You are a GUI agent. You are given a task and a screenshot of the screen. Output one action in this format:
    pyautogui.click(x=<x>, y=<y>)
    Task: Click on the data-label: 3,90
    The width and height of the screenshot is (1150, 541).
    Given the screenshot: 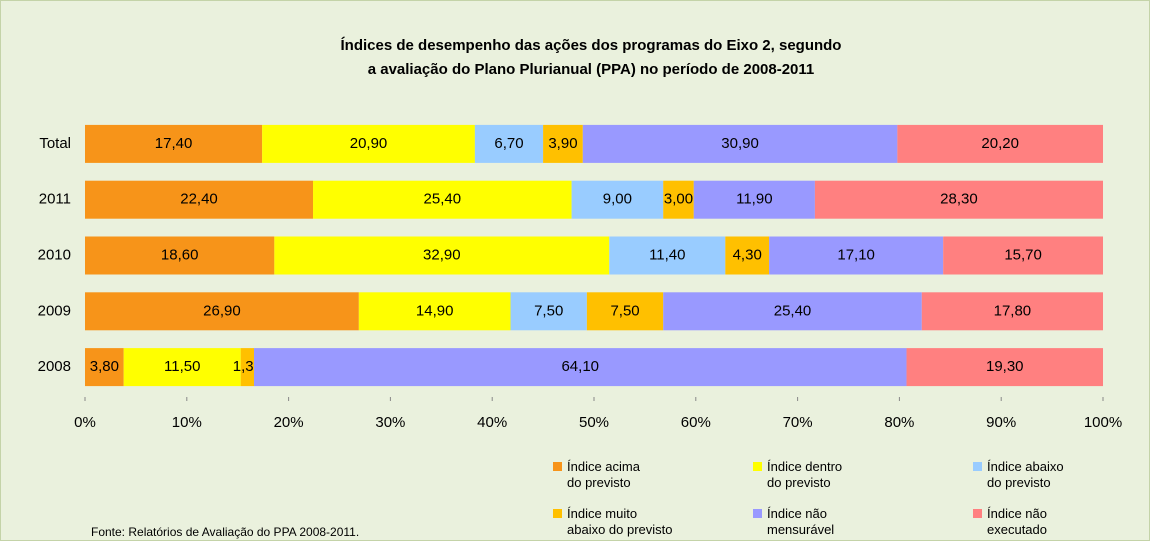 What is the action you would take?
    pyautogui.click(x=562, y=143)
    